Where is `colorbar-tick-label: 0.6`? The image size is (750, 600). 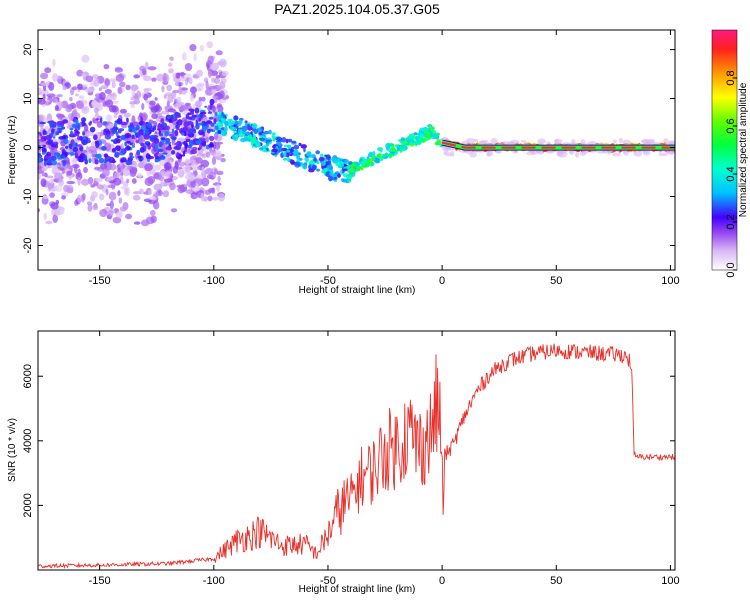 colorbar-tick-label: 0.6 is located at coordinates (731, 125).